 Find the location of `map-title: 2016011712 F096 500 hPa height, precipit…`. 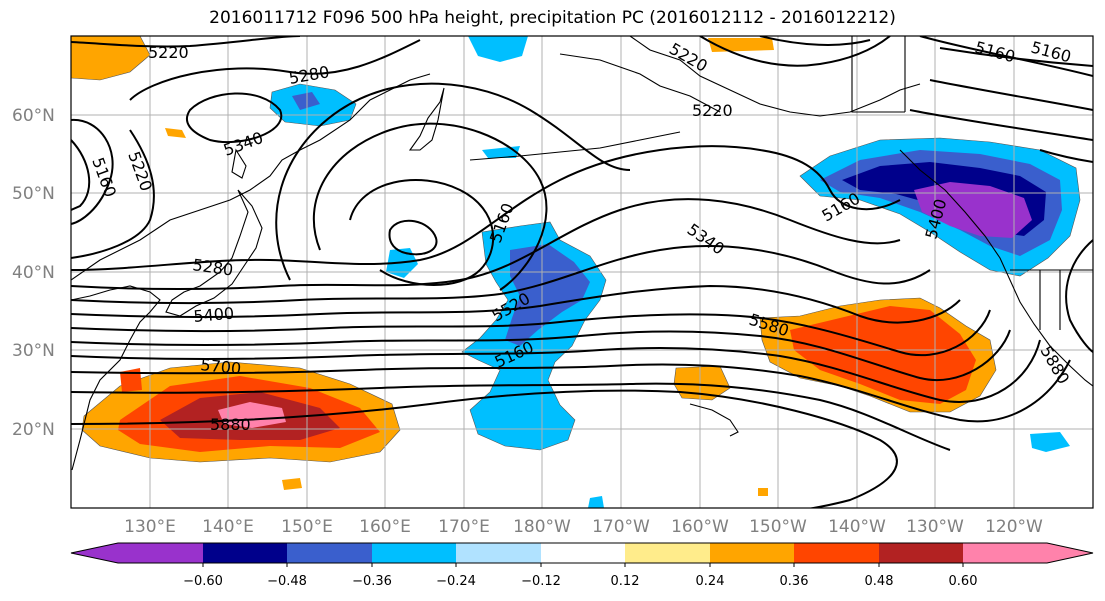

map-title: 2016011712 F096 500 hPa height, precipit… is located at coordinates (552, 18).